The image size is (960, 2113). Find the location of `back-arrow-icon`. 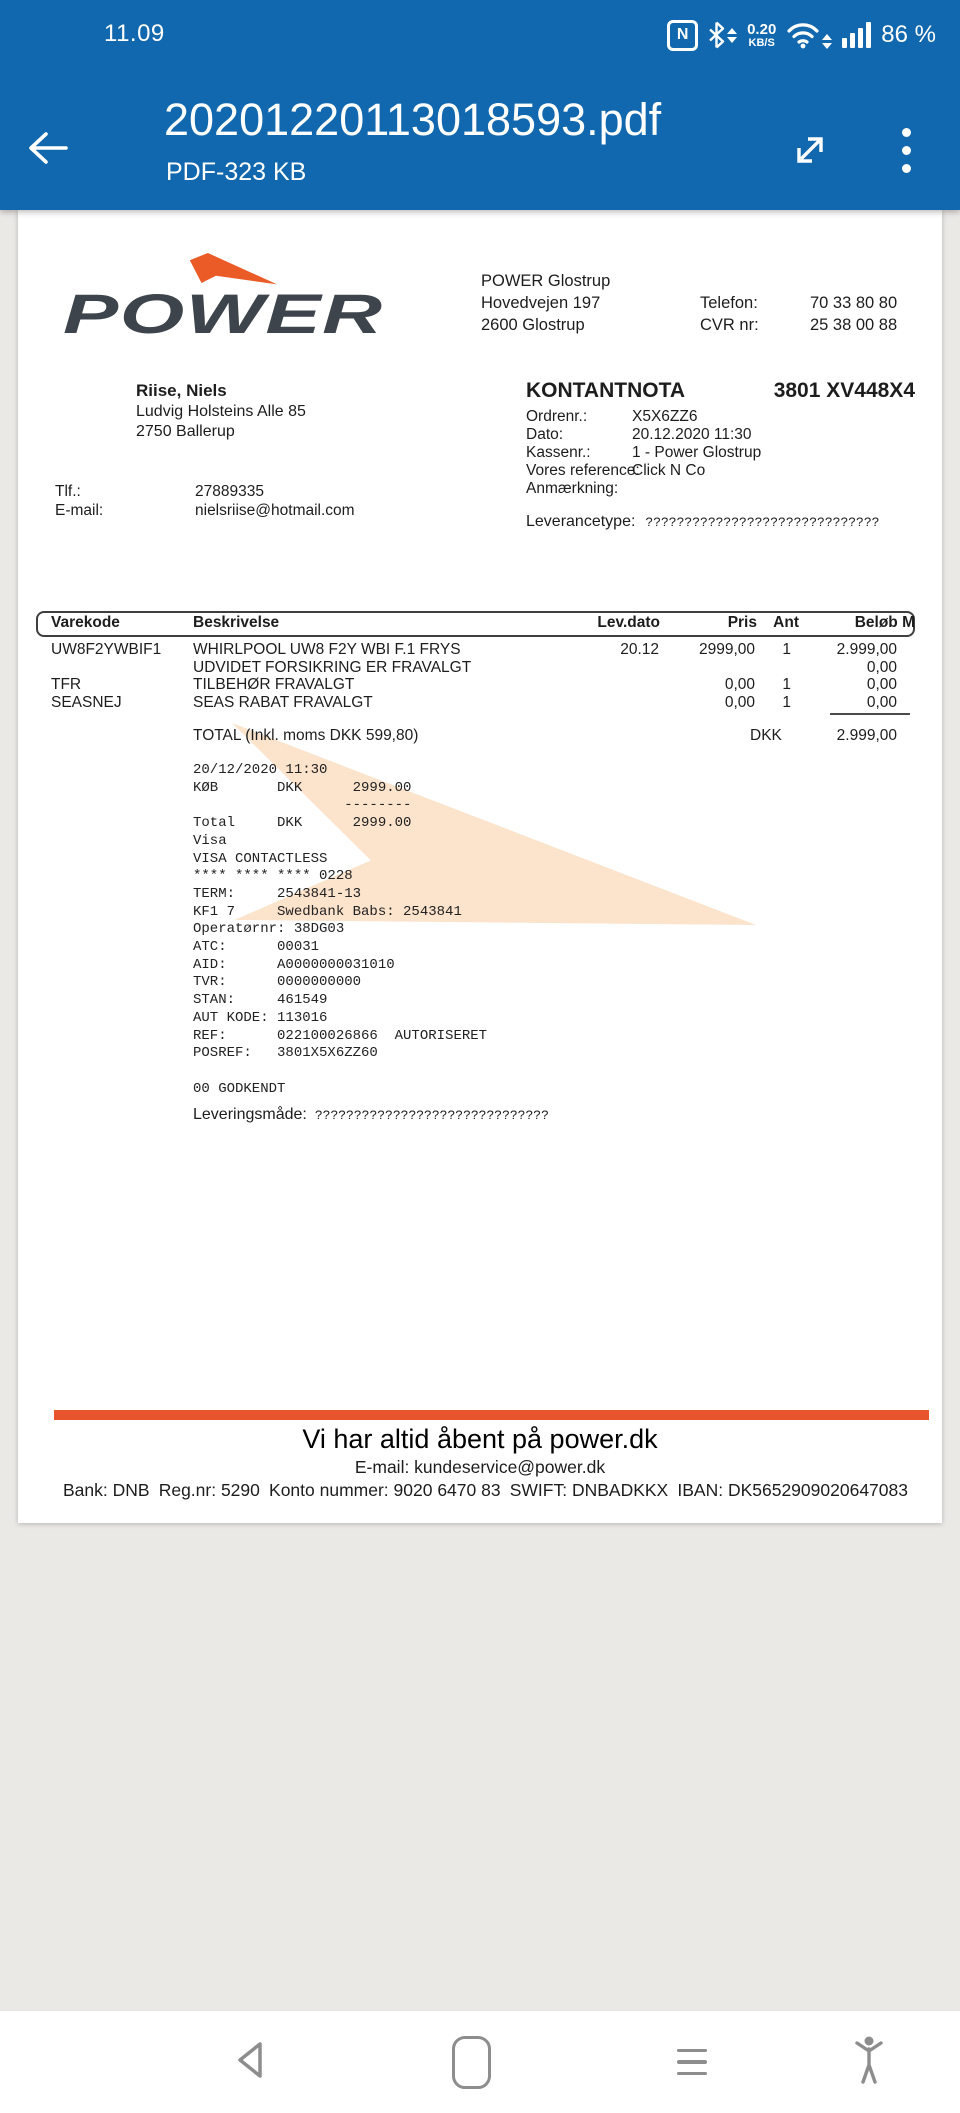

back-arrow-icon is located at coordinates (48, 153).